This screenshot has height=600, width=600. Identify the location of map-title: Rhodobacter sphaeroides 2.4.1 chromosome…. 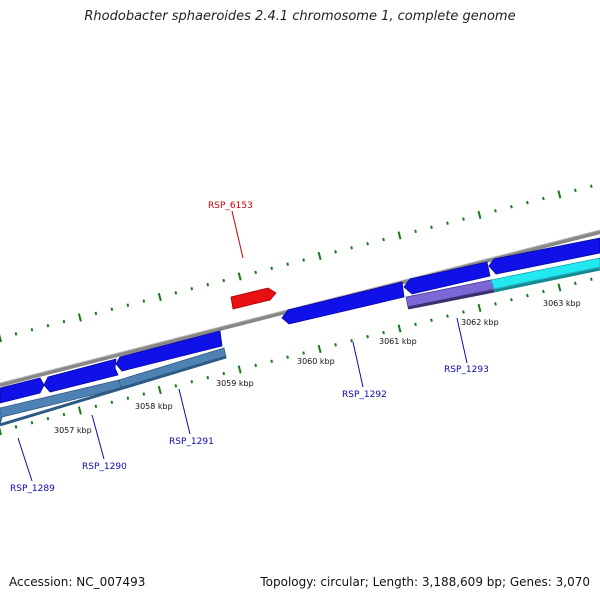
(300, 16).